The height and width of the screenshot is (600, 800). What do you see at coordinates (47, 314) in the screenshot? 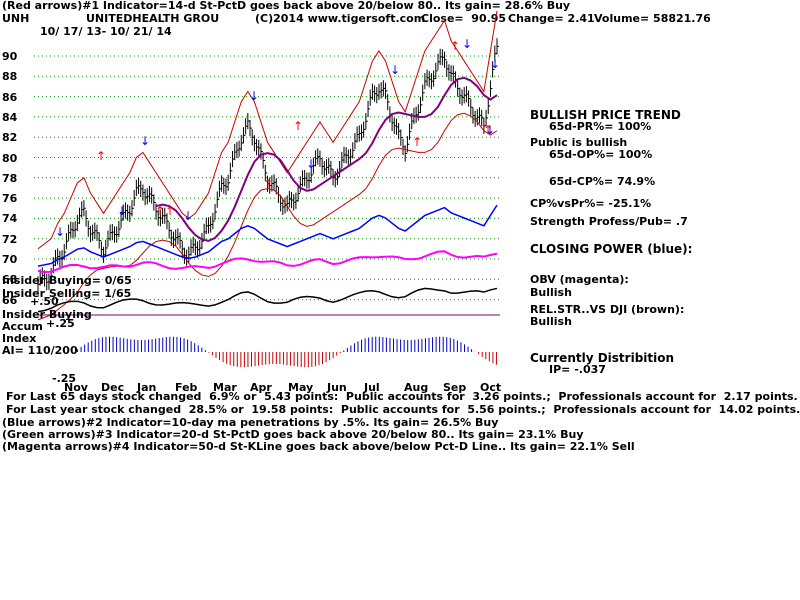
I see `insider-buying-2-label: Insider Buying` at bounding box center [47, 314].